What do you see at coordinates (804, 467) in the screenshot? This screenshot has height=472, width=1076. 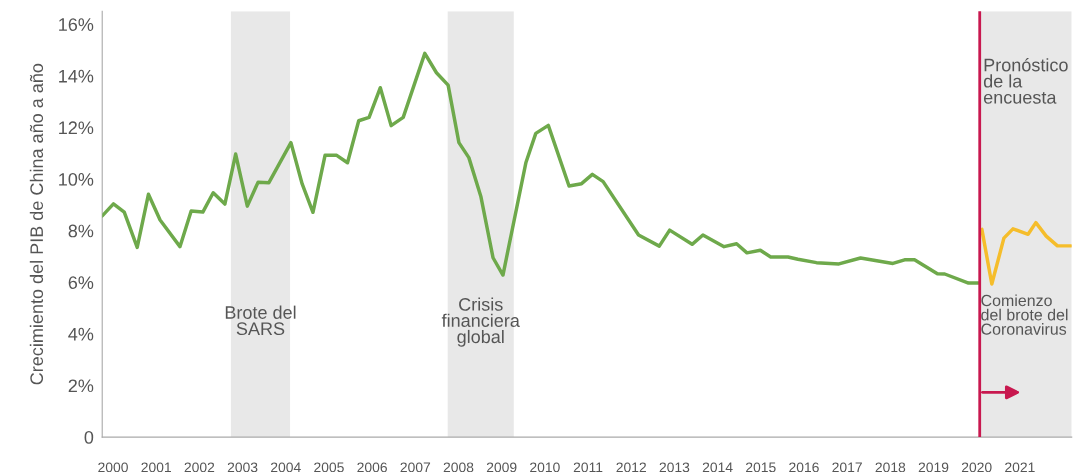 I see `x-tick-label: 2016` at bounding box center [804, 467].